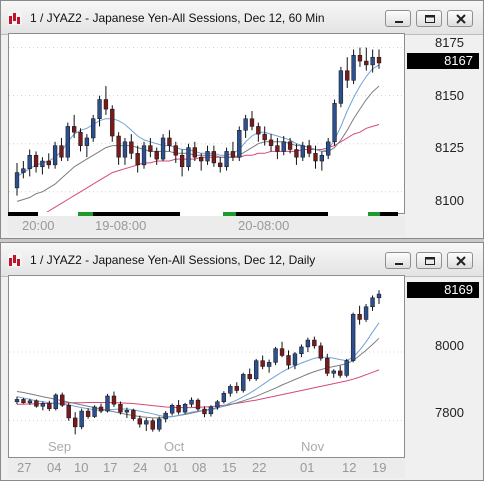  What do you see at coordinates (449, 345) in the screenshot?
I see `price-tick: 8000` at bounding box center [449, 345].